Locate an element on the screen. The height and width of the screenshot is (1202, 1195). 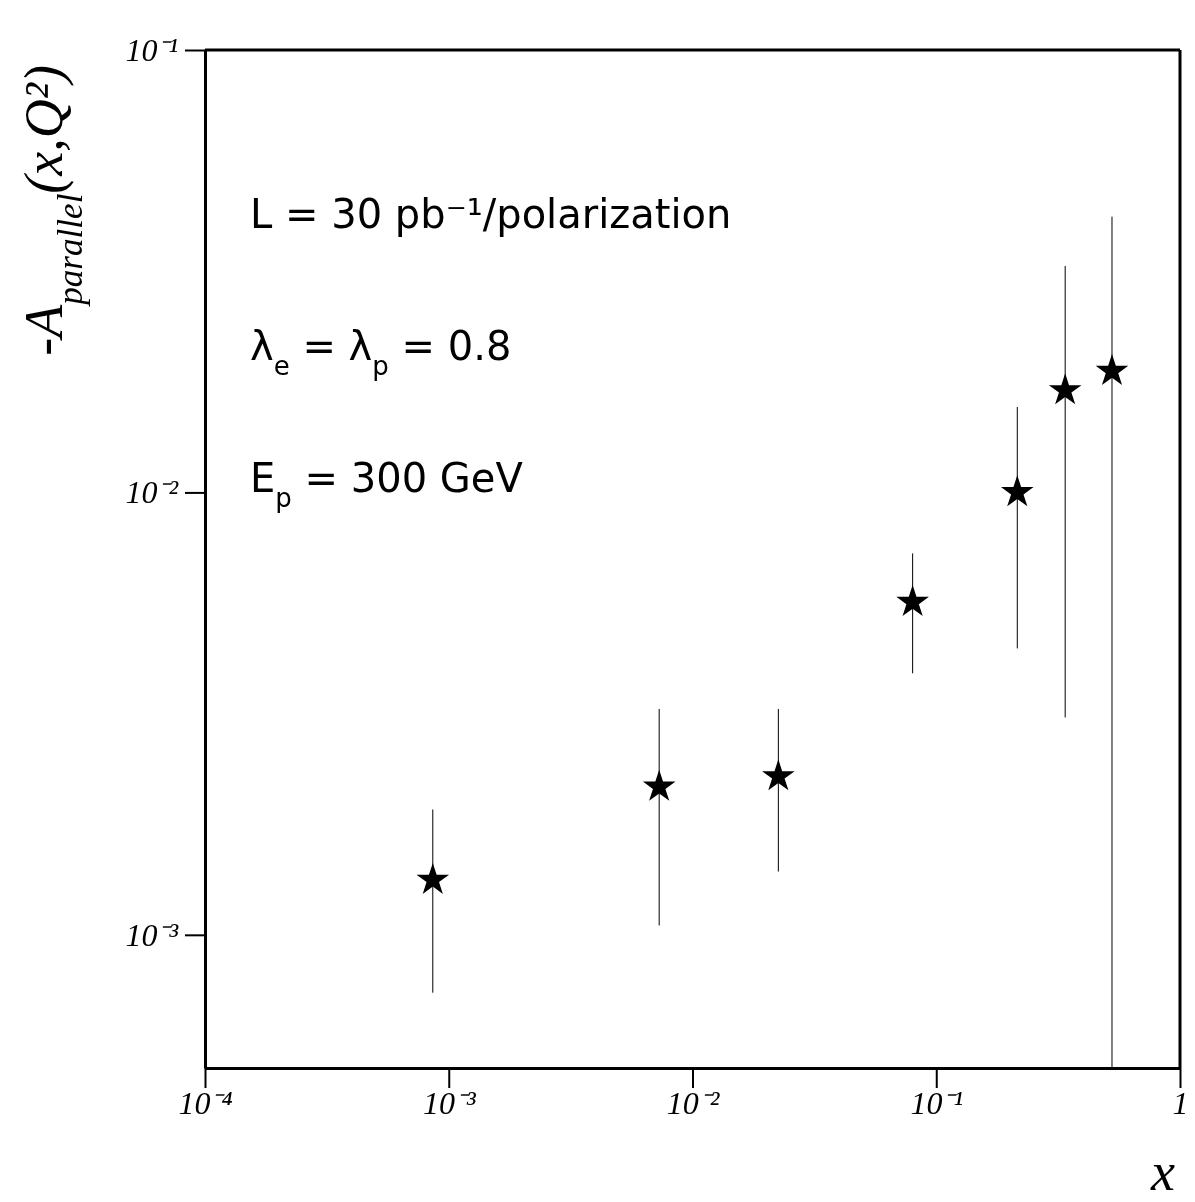
y-tick-label: 10⁻¹ is located at coordinates (151, 49).